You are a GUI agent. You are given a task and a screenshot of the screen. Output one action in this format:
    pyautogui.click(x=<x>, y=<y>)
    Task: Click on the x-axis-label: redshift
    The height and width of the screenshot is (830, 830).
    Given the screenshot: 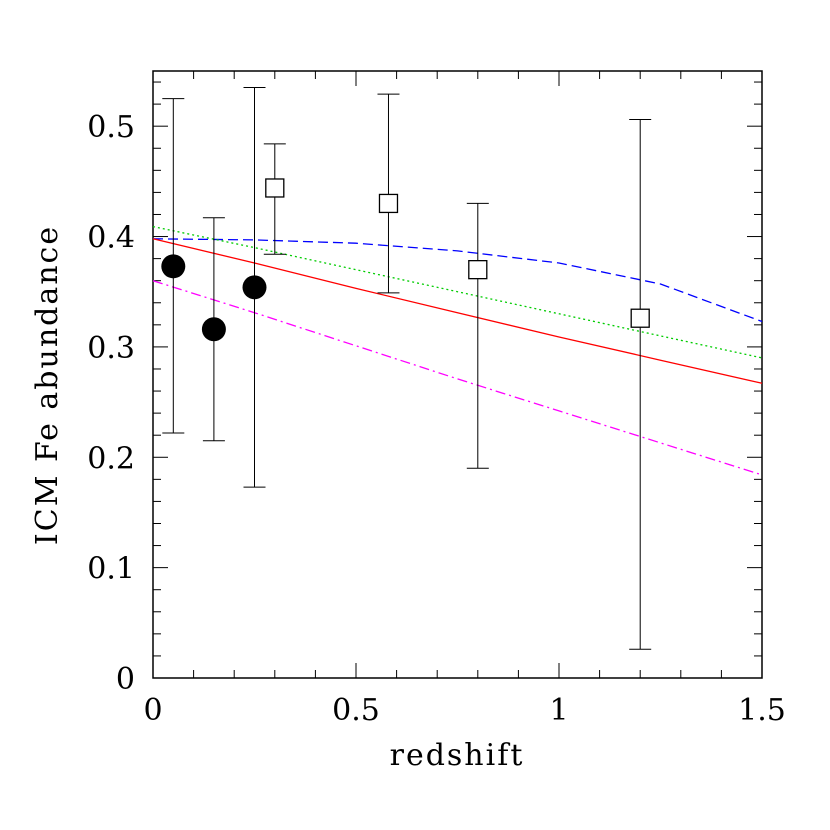 What is the action you would take?
    pyautogui.click(x=457, y=755)
    